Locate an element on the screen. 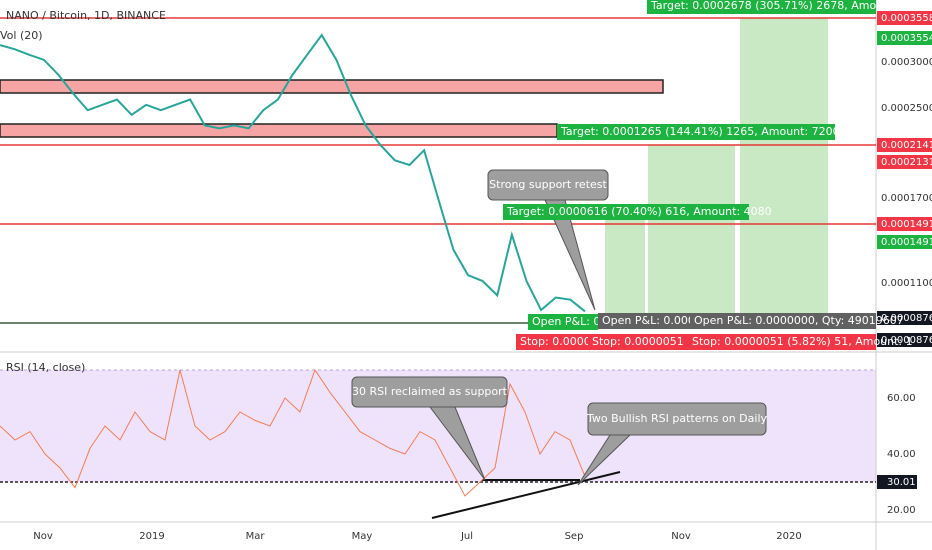  callout-text: 30 RSI reclaimed as support is located at coordinates (430, 391).